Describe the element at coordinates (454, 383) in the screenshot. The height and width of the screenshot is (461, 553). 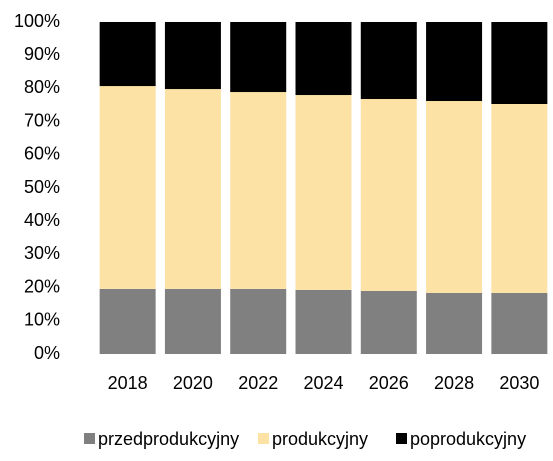
I see `x-tick-label: 2028` at that location.